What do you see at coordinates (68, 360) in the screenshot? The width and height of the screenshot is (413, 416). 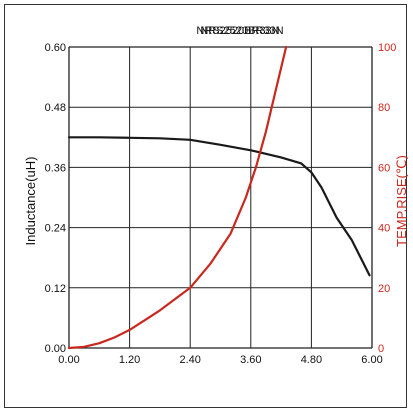 I see `x-tick-label: 0.00` at bounding box center [68, 360].